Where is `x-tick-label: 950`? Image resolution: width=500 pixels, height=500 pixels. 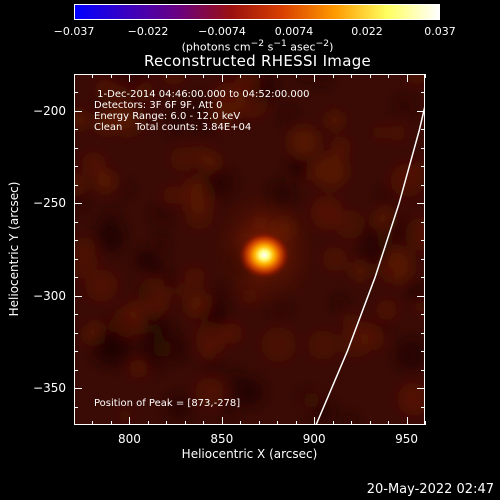
x-tick-label: 950 is located at coordinates (406, 439).